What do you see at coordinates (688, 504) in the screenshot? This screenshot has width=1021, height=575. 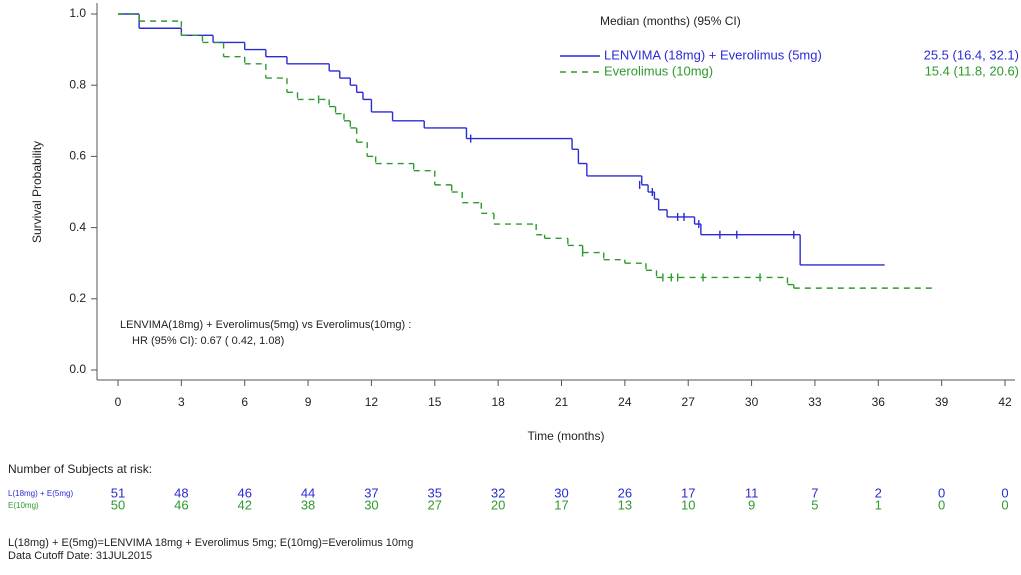 I see `risk-count: 10` at bounding box center [688, 504].